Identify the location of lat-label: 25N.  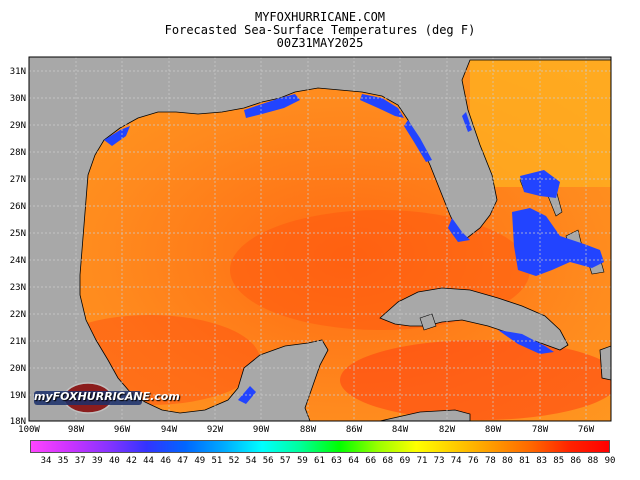
(18, 234).